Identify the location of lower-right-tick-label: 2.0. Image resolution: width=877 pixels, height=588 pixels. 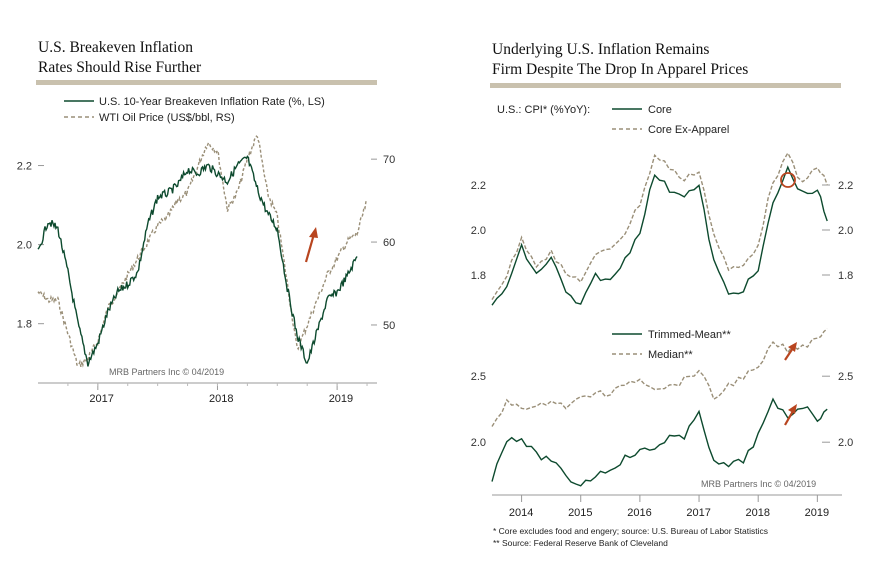
(845, 443).